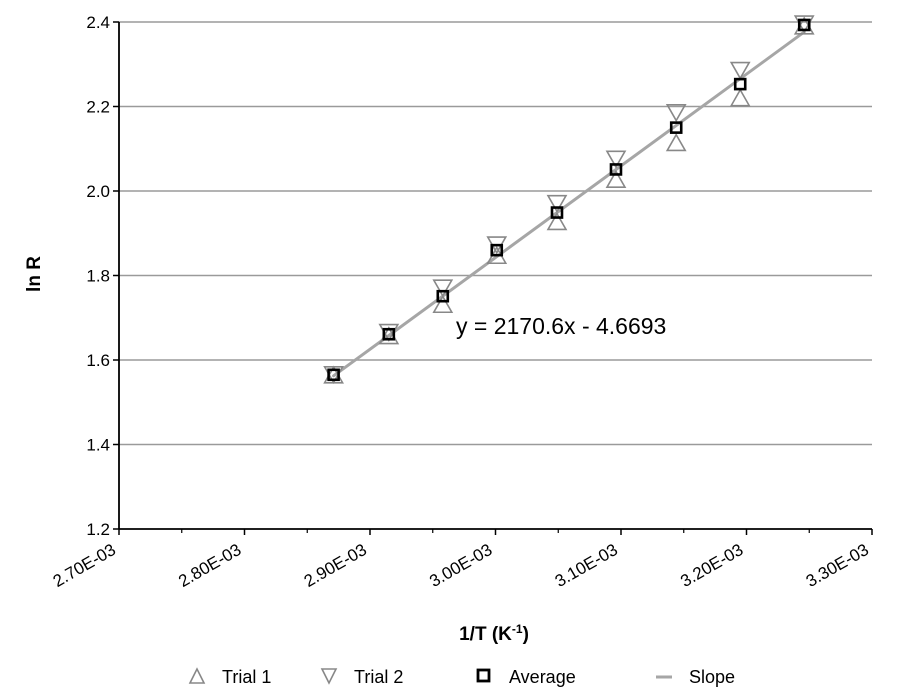 This screenshot has height=696, width=917. Describe the element at coordinates (586, 565) in the screenshot. I see `x-tick-label: 3.10E-03` at that location.